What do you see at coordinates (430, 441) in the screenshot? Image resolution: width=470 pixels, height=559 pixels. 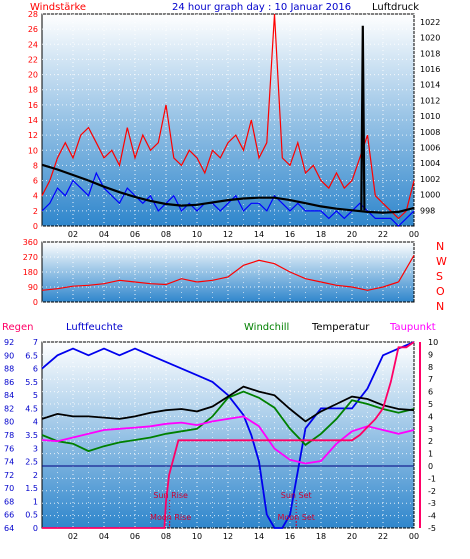 I see `y-right-tick-label: 2` at bounding box center [430, 441].